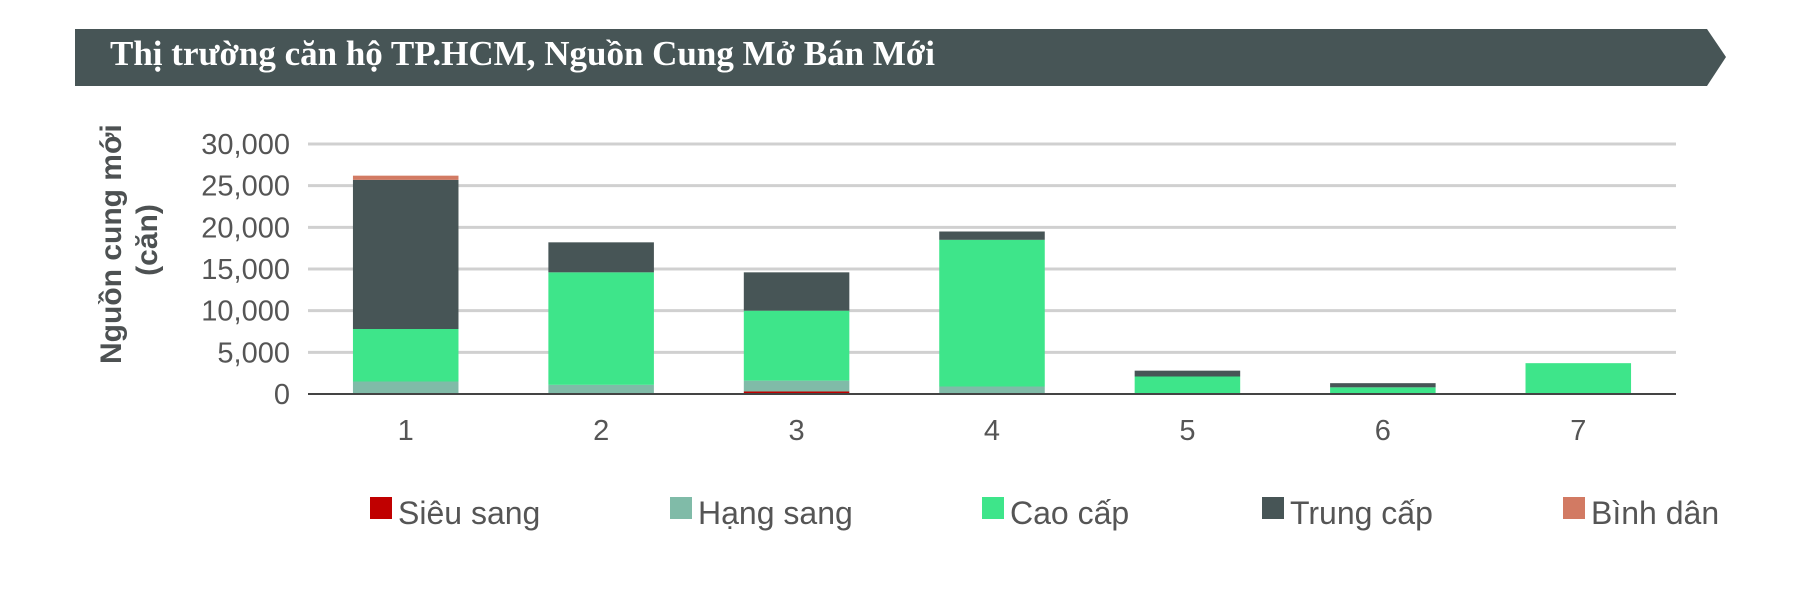 This screenshot has height=592, width=1798. What do you see at coordinates (775, 512) in the screenshot?
I see `legend-label: Hạng sang` at bounding box center [775, 512].